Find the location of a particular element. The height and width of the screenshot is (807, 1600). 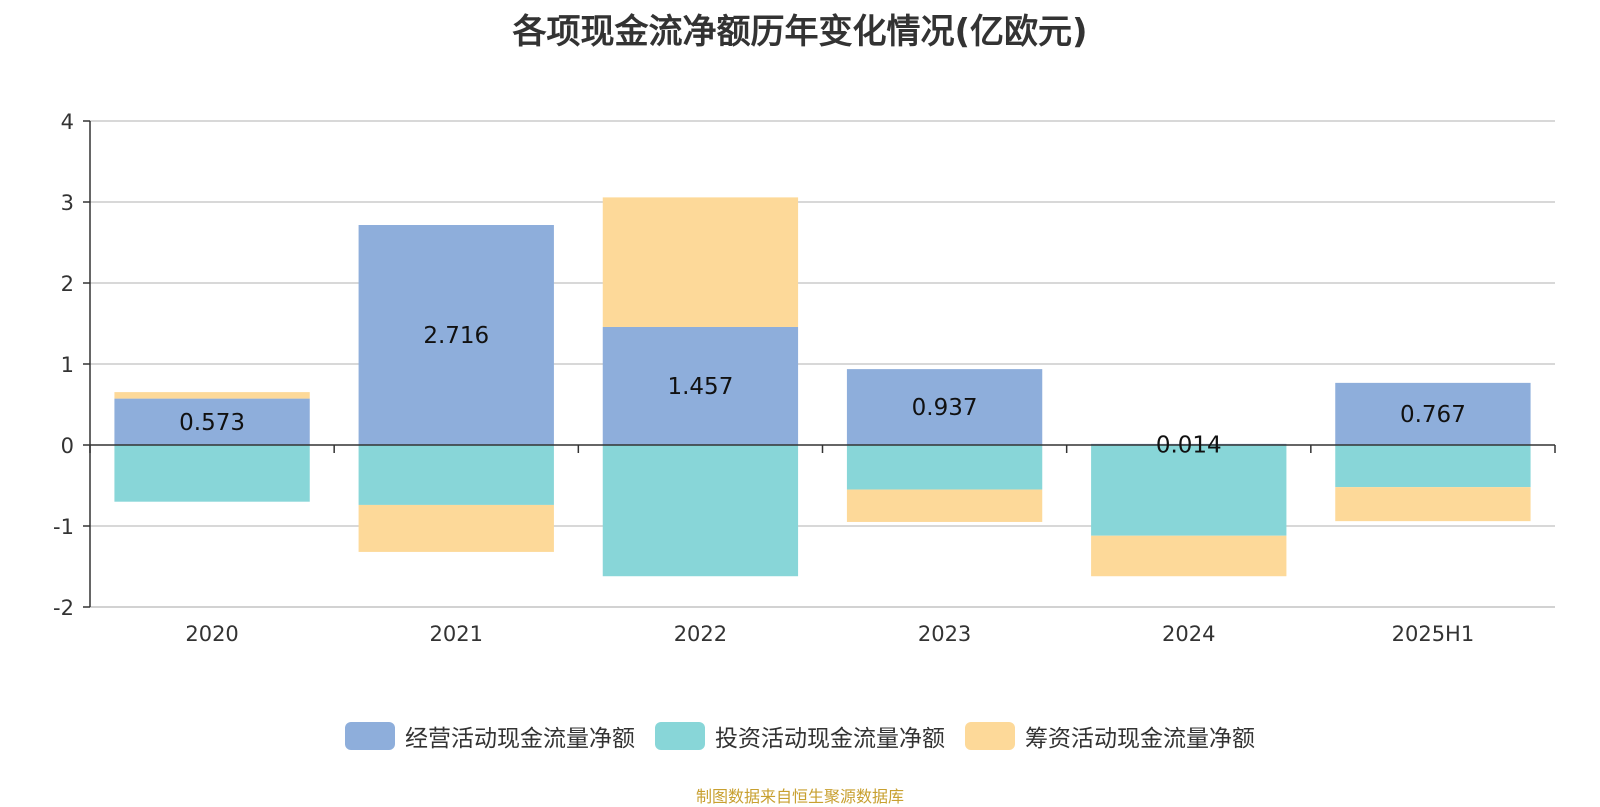

legend-label: 经营活动现金流量净额 is located at coordinates (520, 739).